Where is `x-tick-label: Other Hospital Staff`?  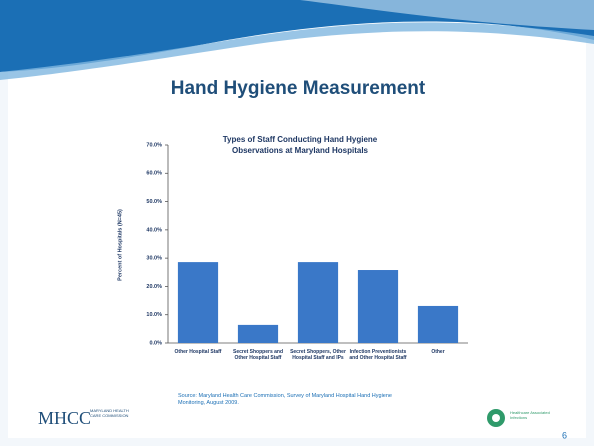 x-tick-label: Other Hospital Staff is located at coordinates (198, 352).